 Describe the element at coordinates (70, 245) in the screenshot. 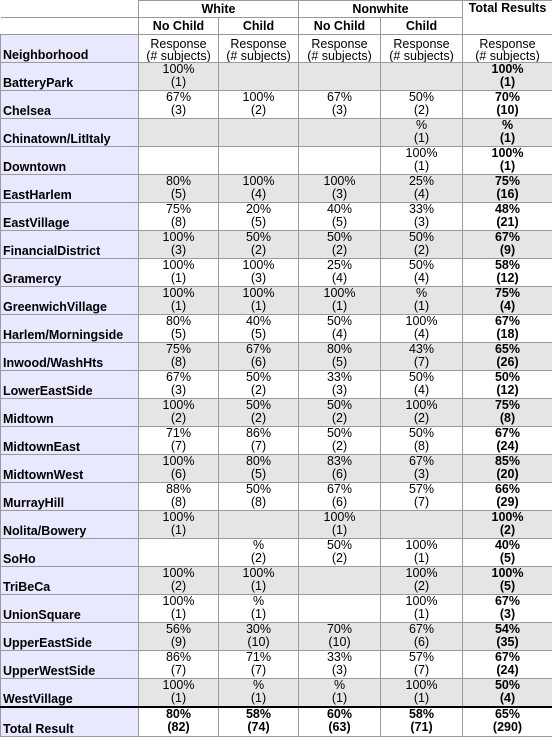

I see `neighborhood-cell: FinancialDistrict` at that location.